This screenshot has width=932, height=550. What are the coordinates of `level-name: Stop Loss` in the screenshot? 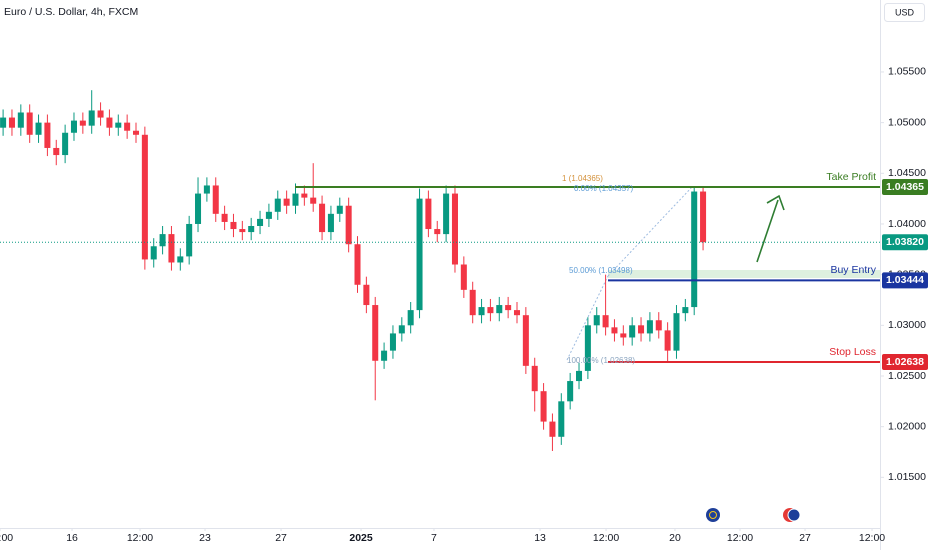 It's located at (852, 352).